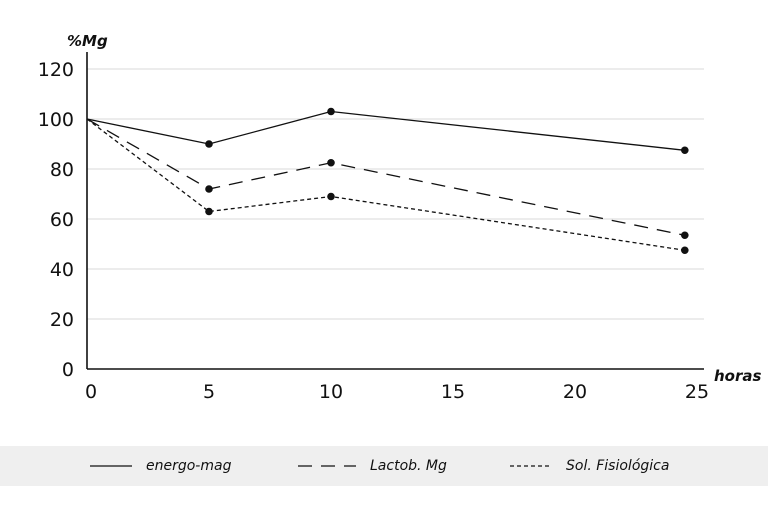 The height and width of the screenshot is (510, 768). What do you see at coordinates (189, 466) in the screenshot?
I see `legend-label: energo-mag` at bounding box center [189, 466].